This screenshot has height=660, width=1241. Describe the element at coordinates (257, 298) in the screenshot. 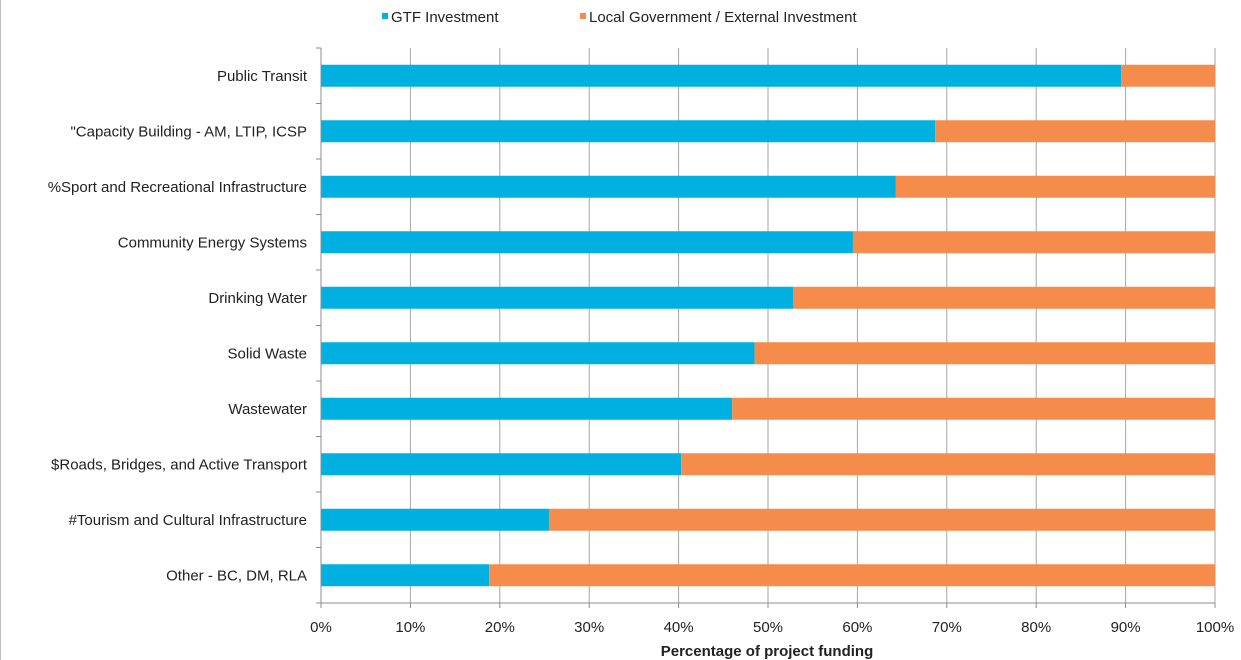

I see `category-label: Drinking Water` at that location.